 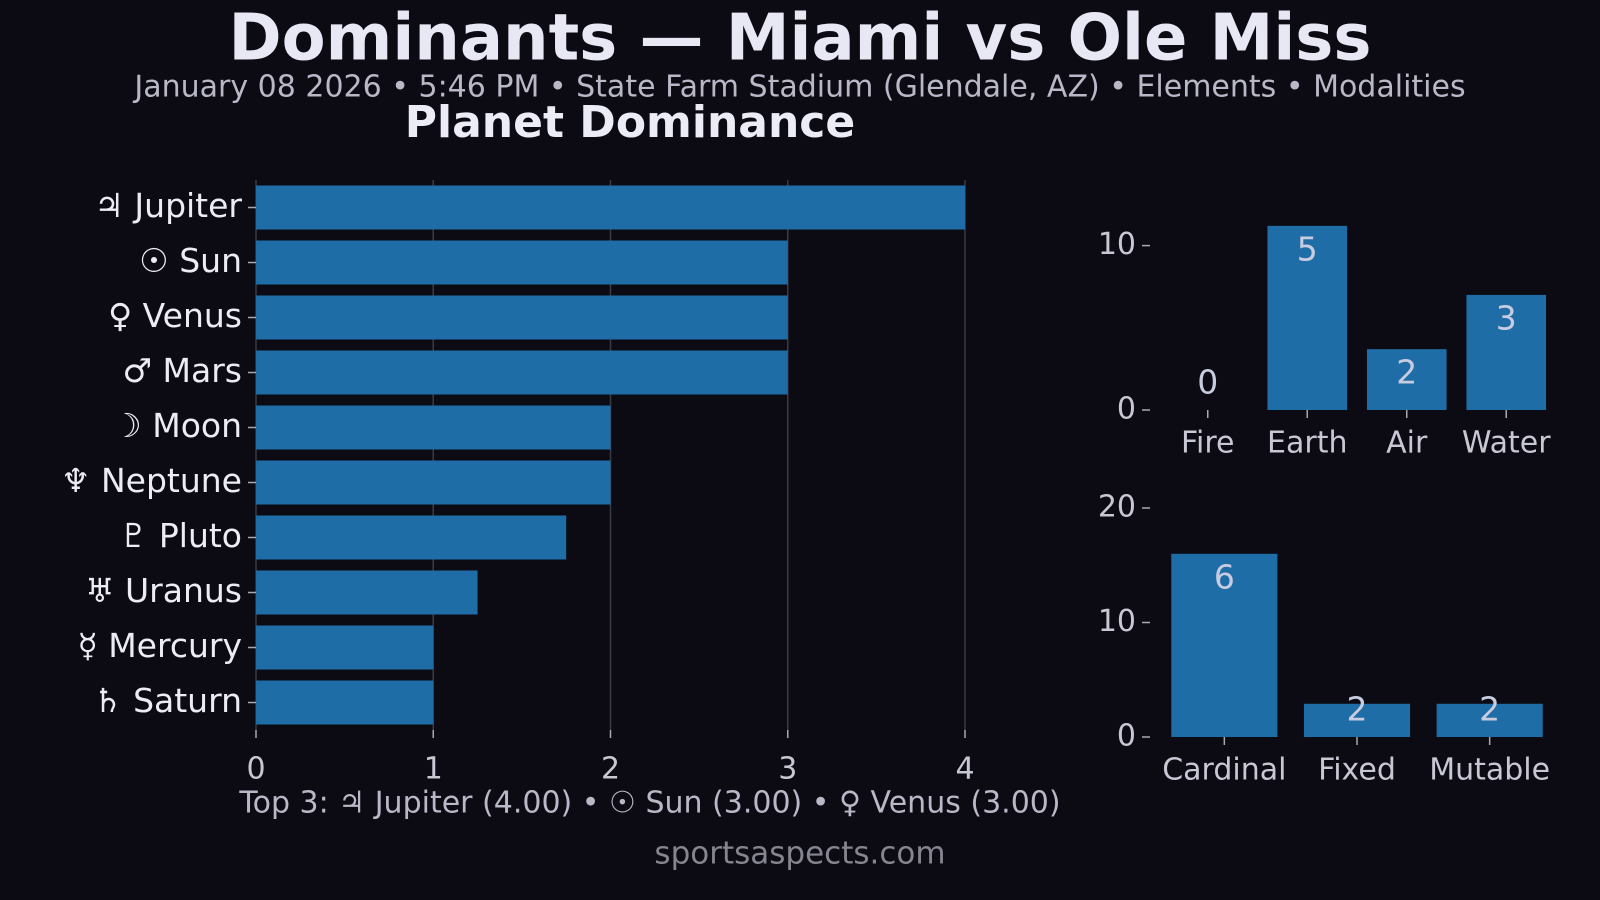 What do you see at coordinates (1506, 443) in the screenshot?
I see `x-tick-label: Water` at bounding box center [1506, 443].